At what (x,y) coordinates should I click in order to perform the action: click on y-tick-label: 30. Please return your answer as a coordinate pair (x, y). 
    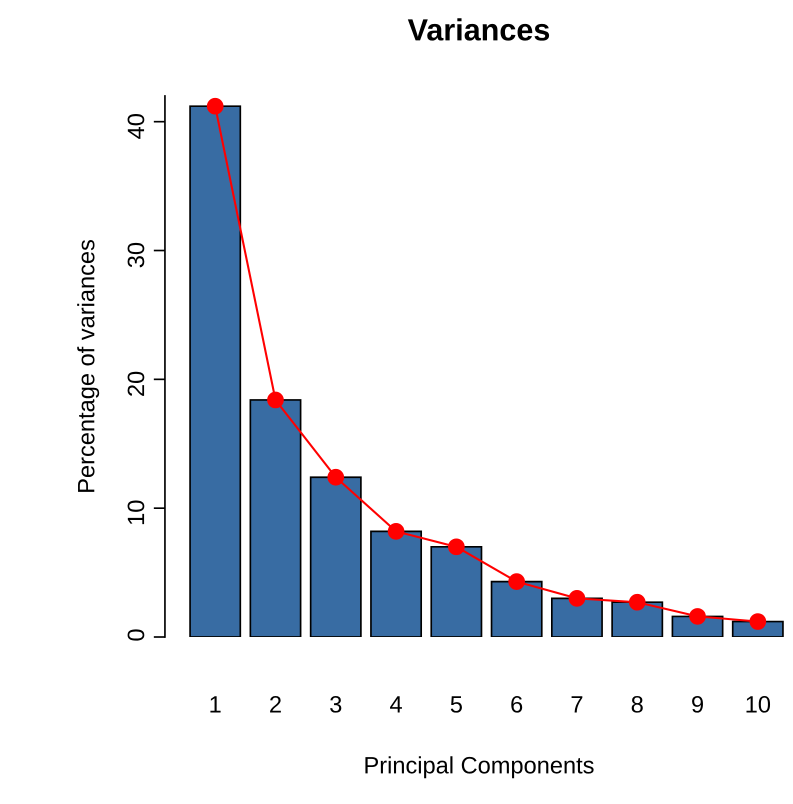
    Looking at the image, I should click on (136, 255).